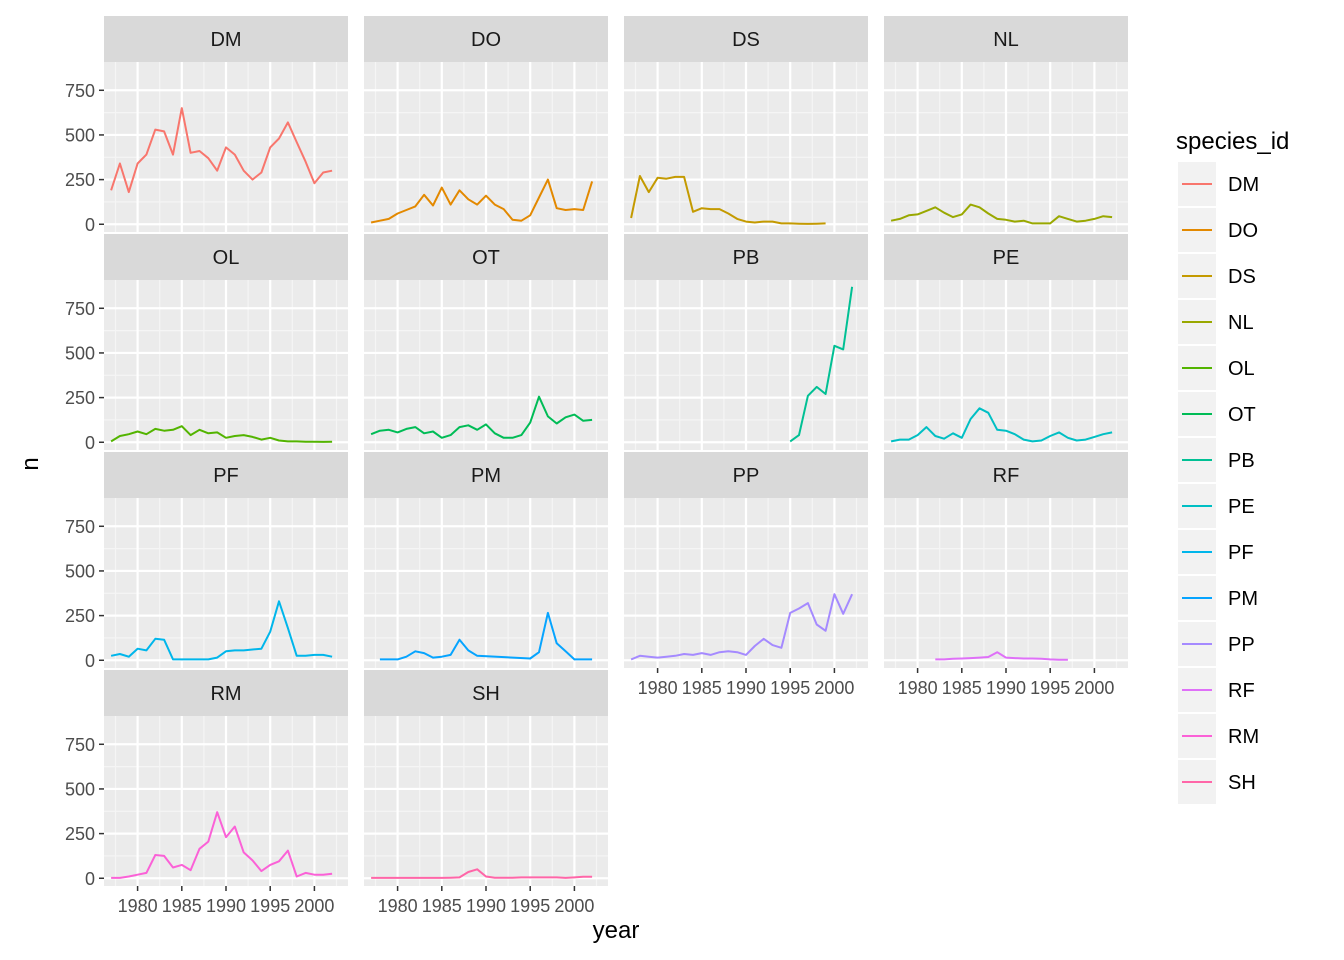 This screenshot has height=960, width=1344. I want to click on facet-strip-label: PB, so click(746, 258).